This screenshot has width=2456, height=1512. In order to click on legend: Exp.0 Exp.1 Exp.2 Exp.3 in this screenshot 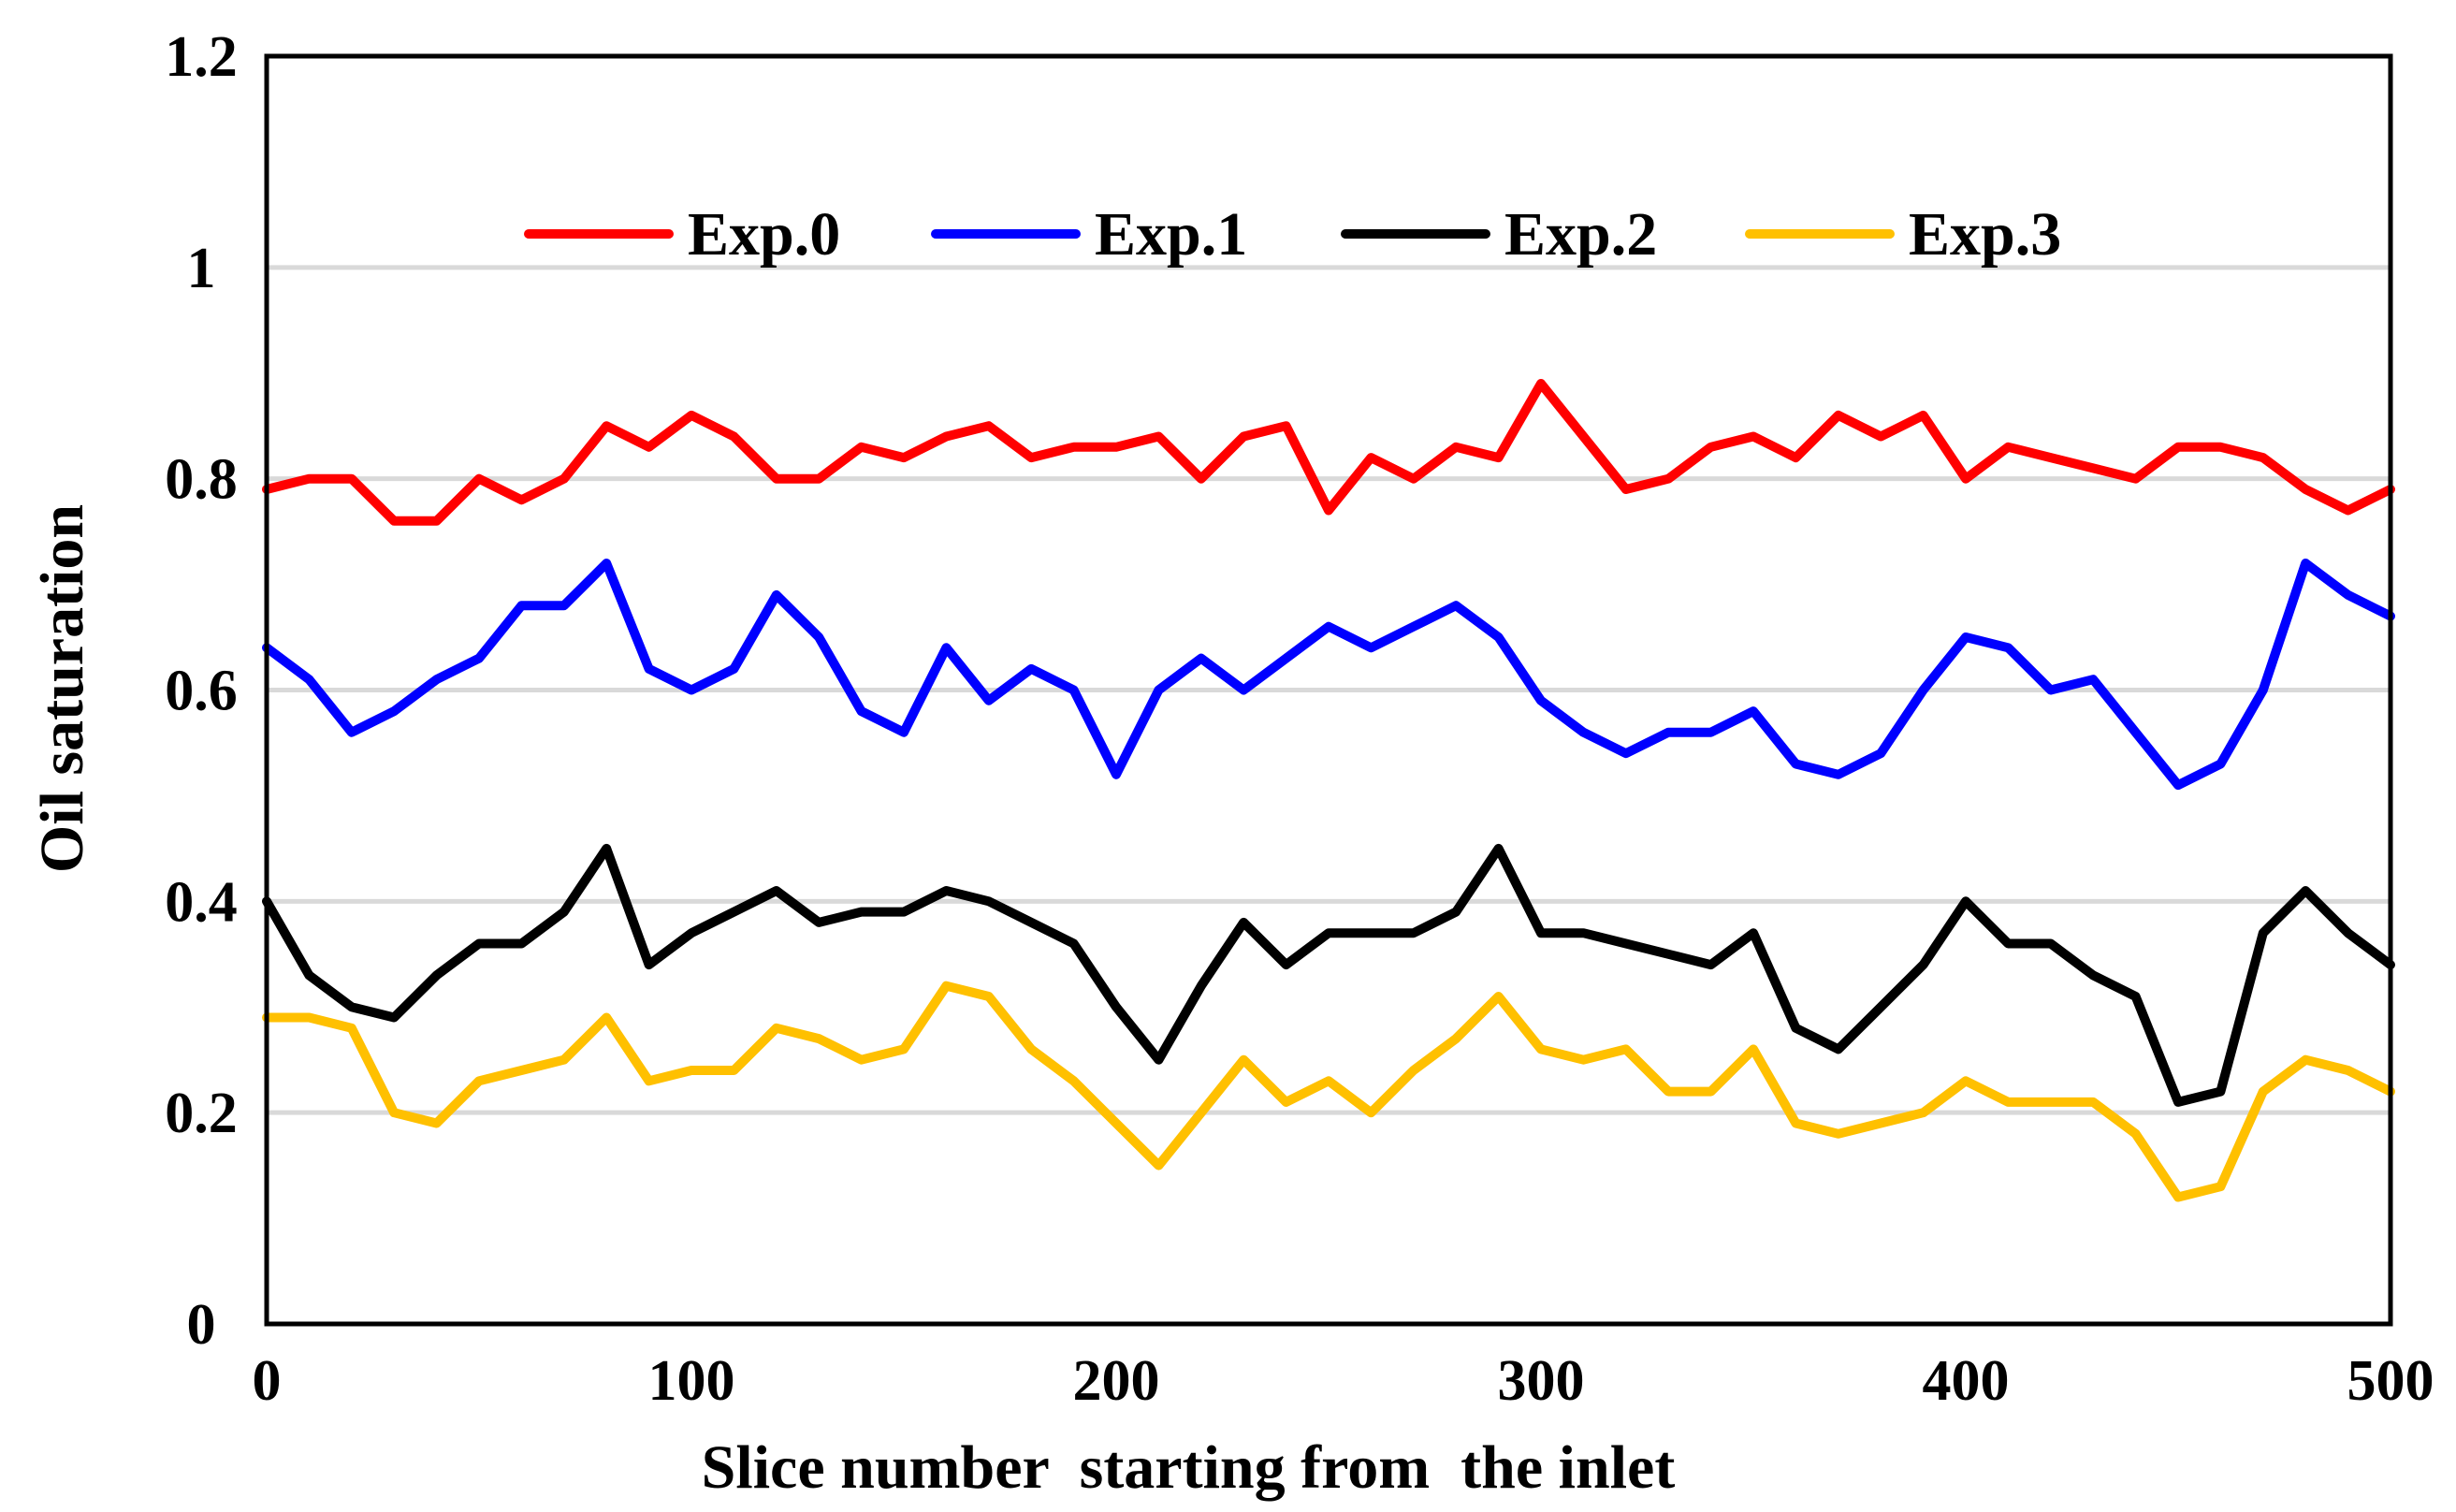, I will do `click(1292, 235)`.